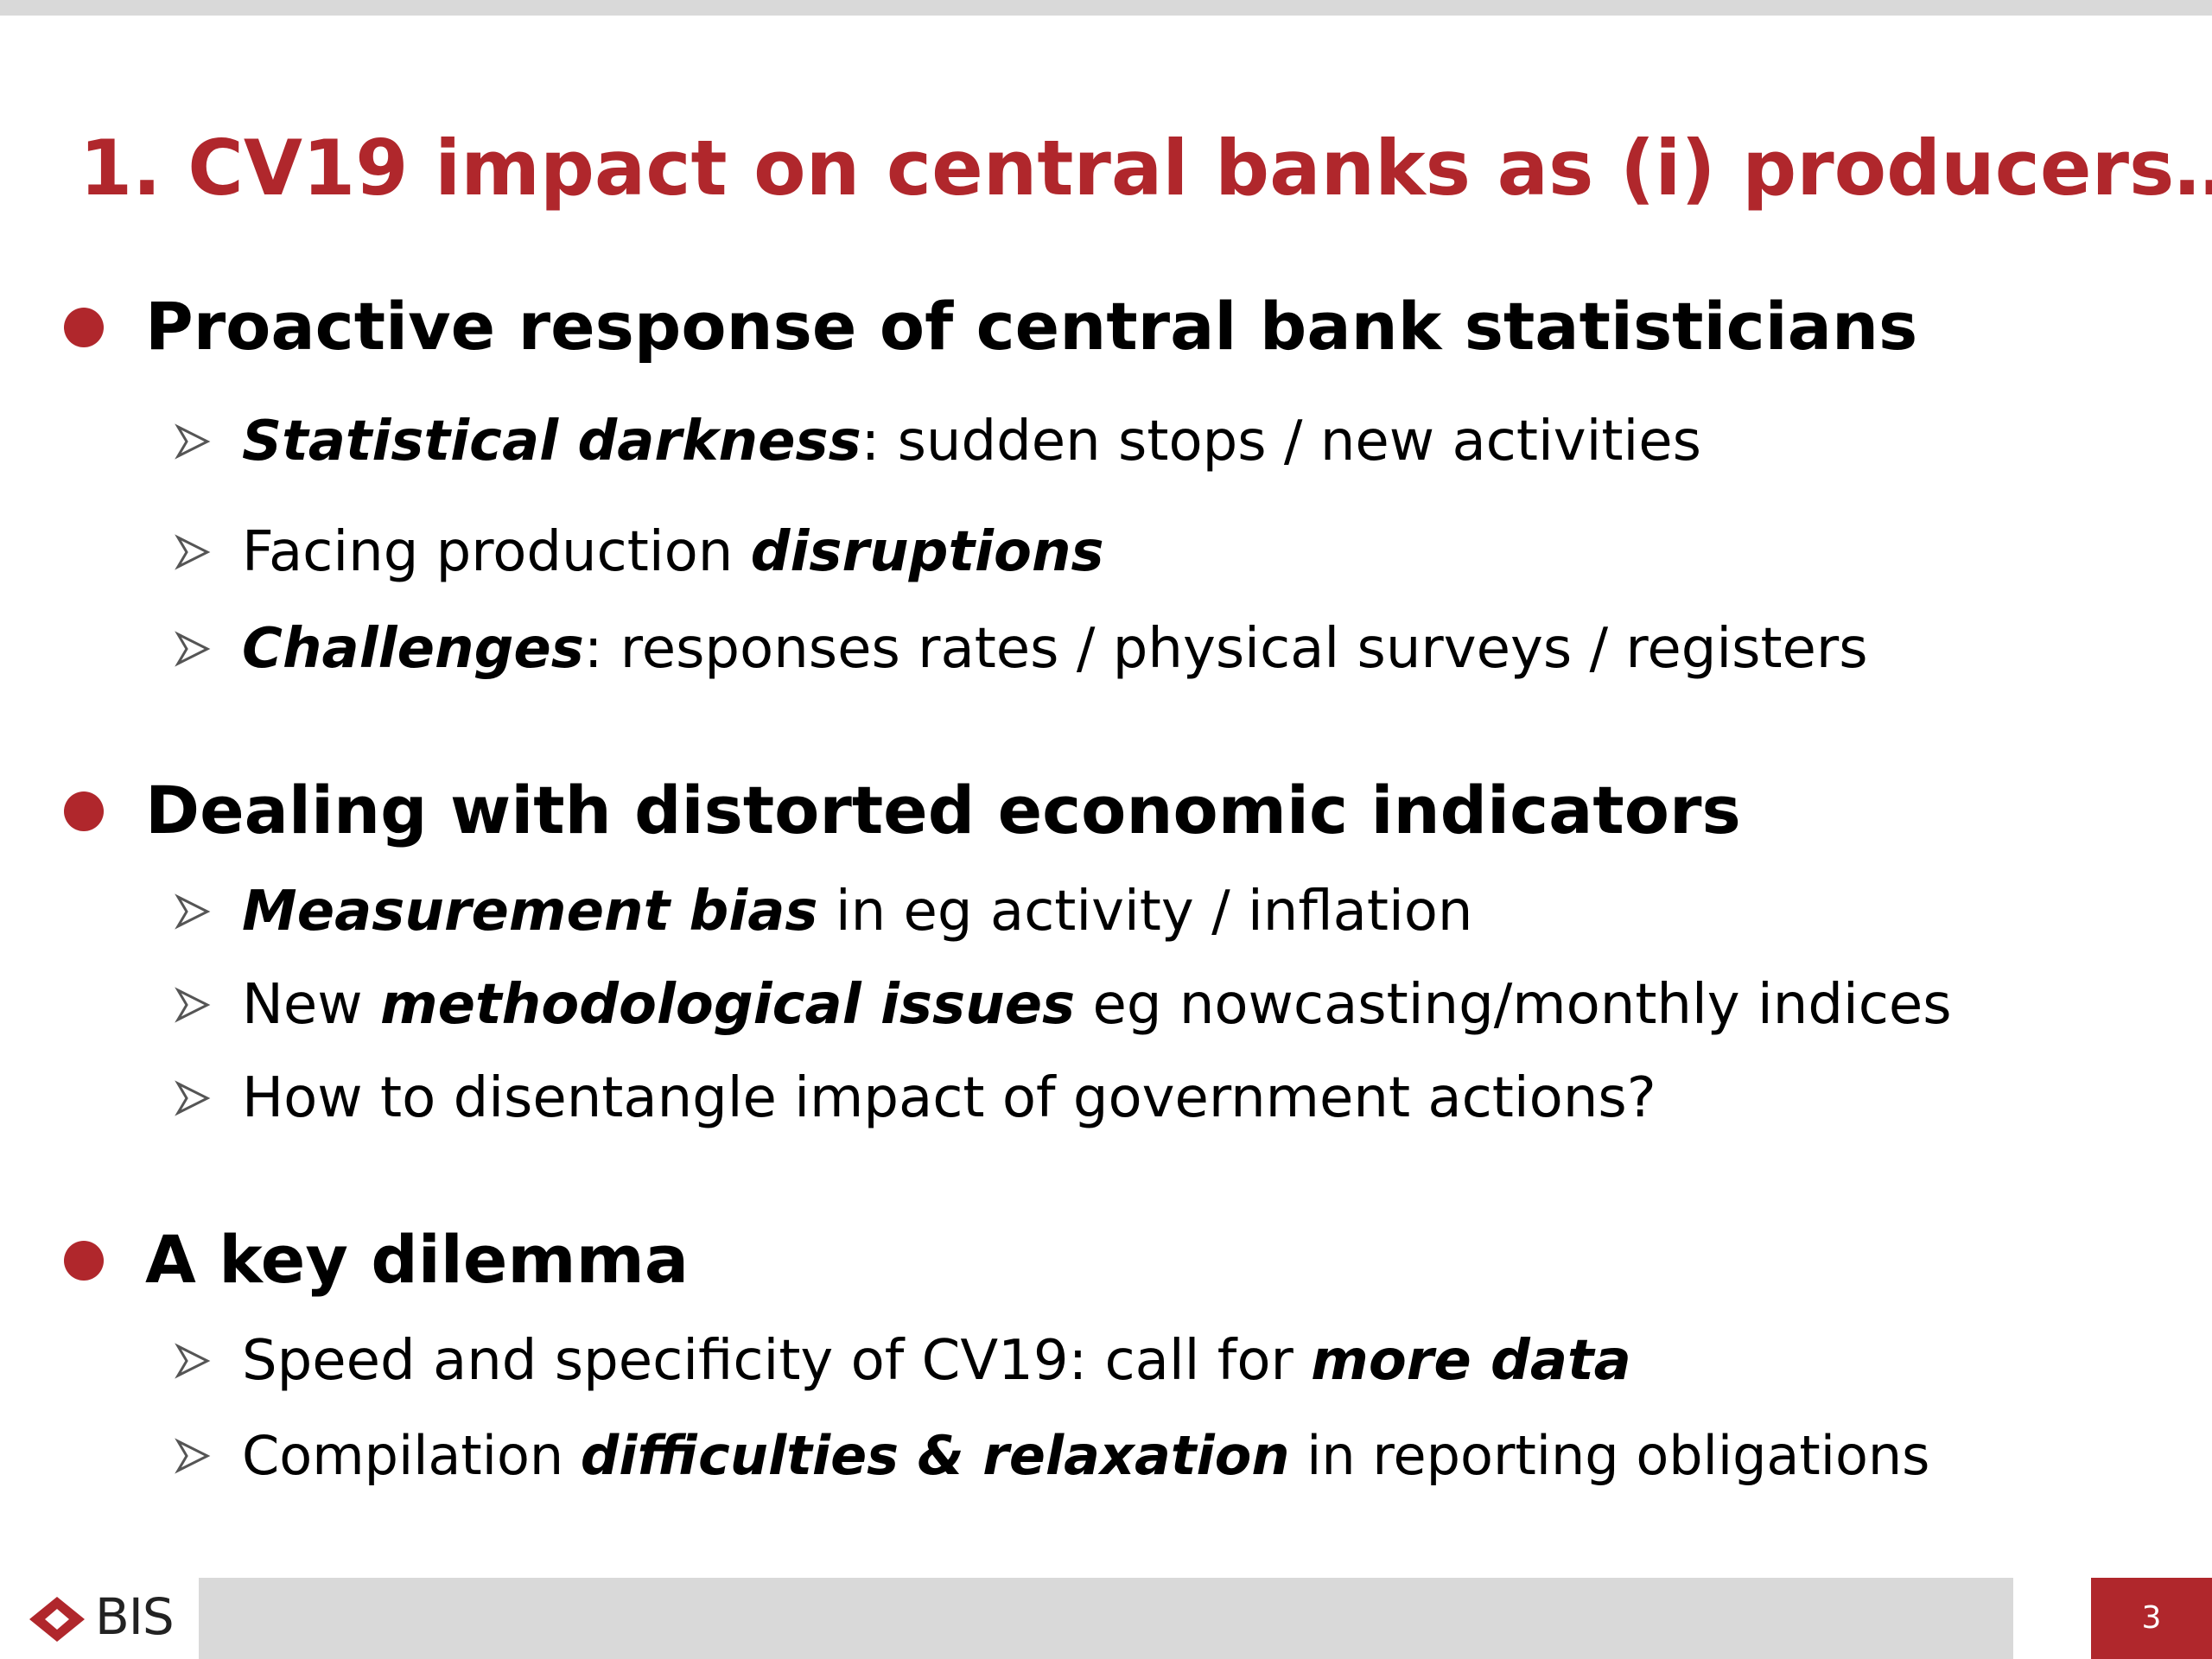 This screenshot has height=1659, width=2212. What do you see at coordinates (927, 552) in the screenshot?
I see `emphasis-text: disruptions` at bounding box center [927, 552].